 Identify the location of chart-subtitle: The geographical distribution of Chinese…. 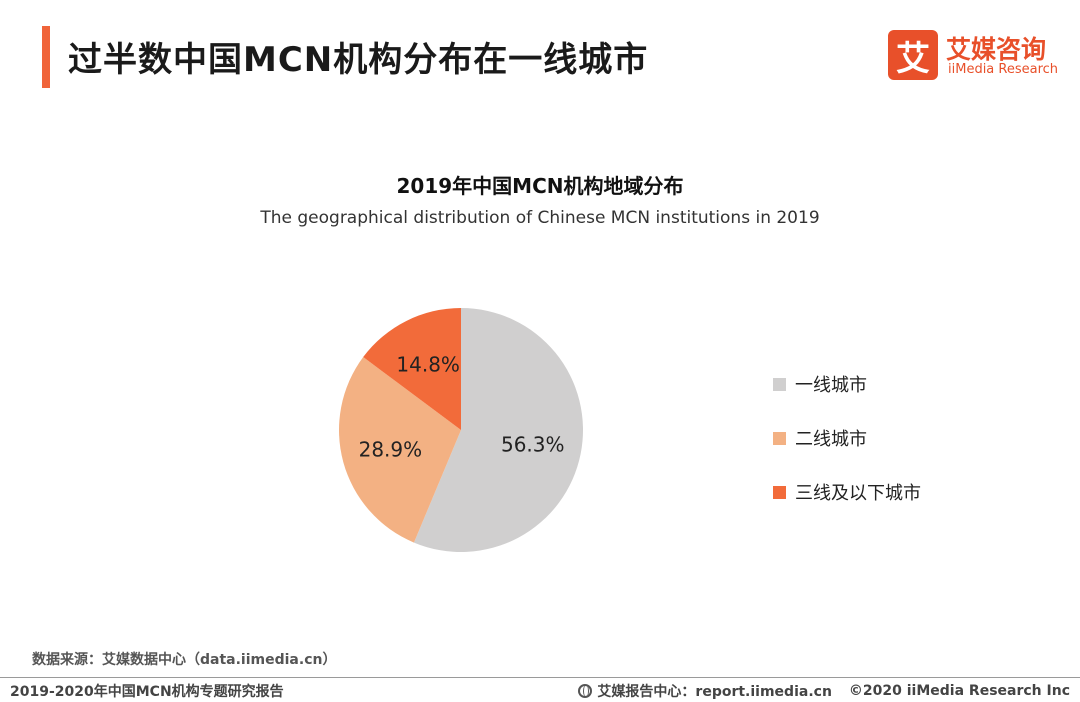
(540, 218).